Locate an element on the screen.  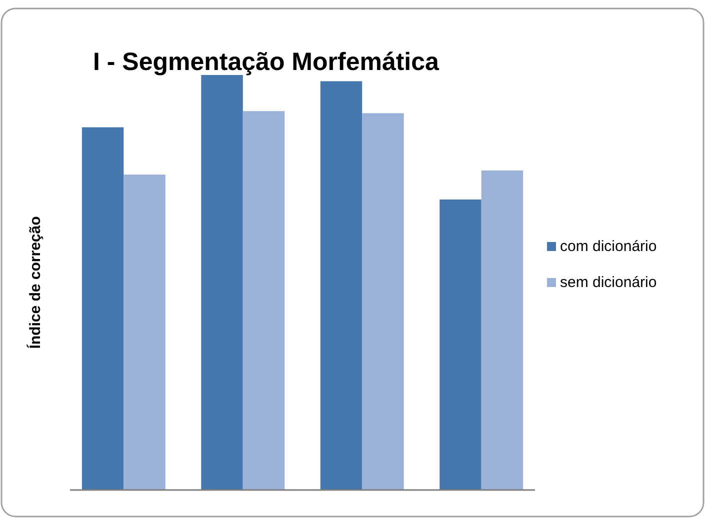
legend-label: com dicionário is located at coordinates (608, 246).